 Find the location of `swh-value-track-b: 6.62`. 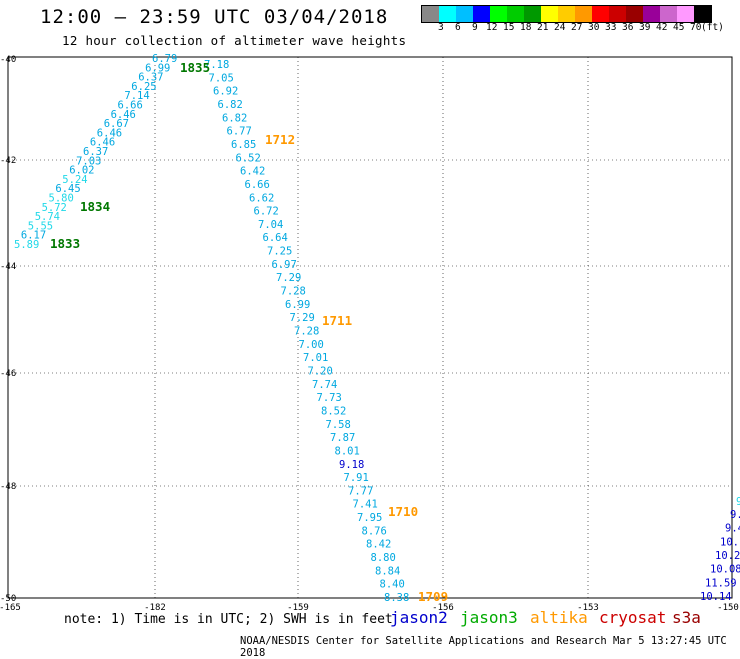

swh-value-track-b: 6.62 is located at coordinates (261, 198).